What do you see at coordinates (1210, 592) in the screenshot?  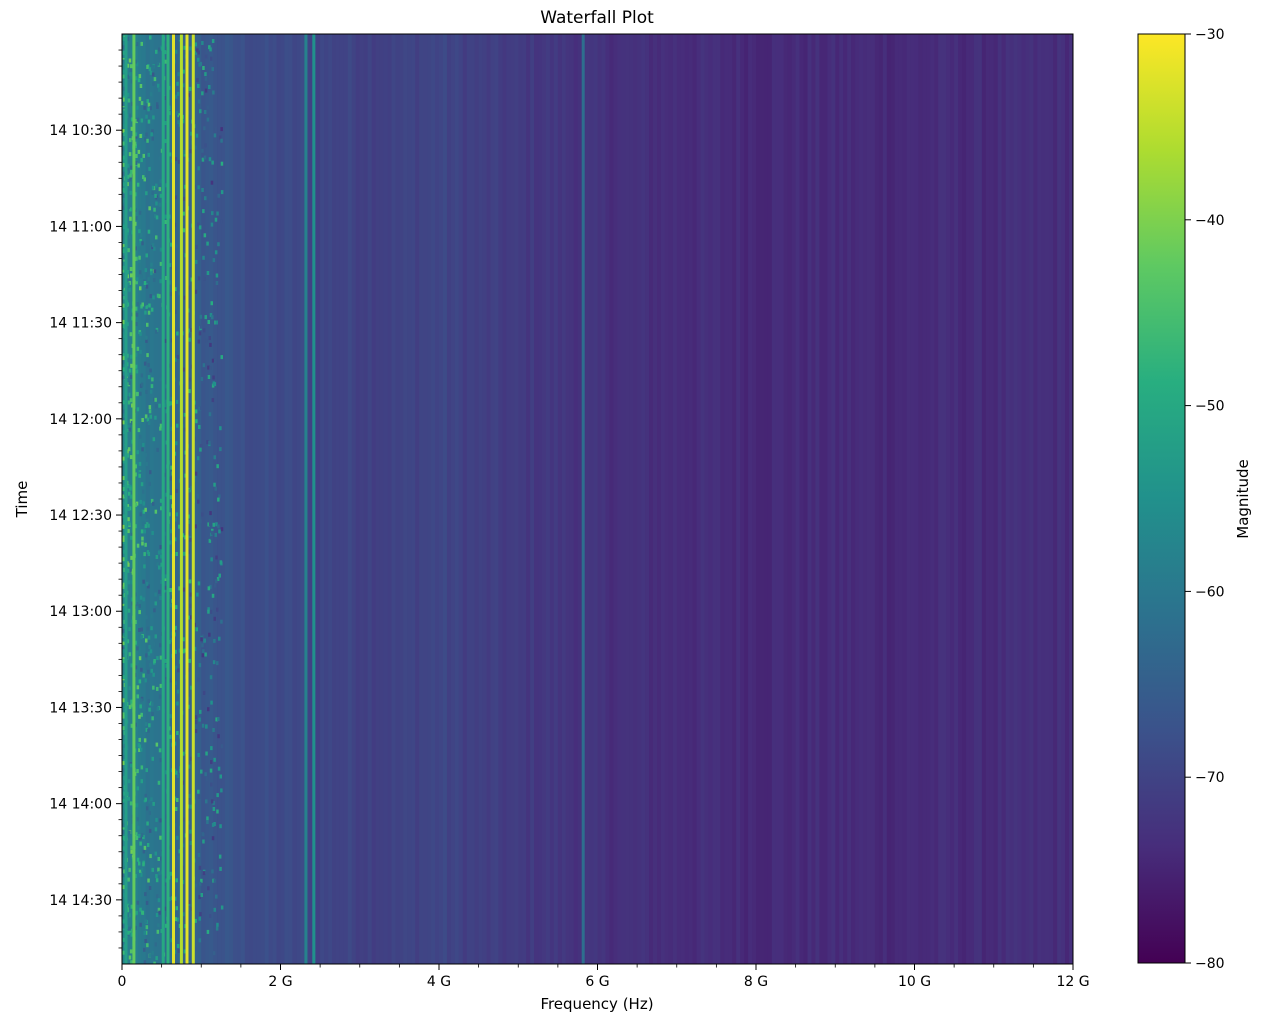 I see `colorbar-tick-label: −60` at bounding box center [1210, 592].